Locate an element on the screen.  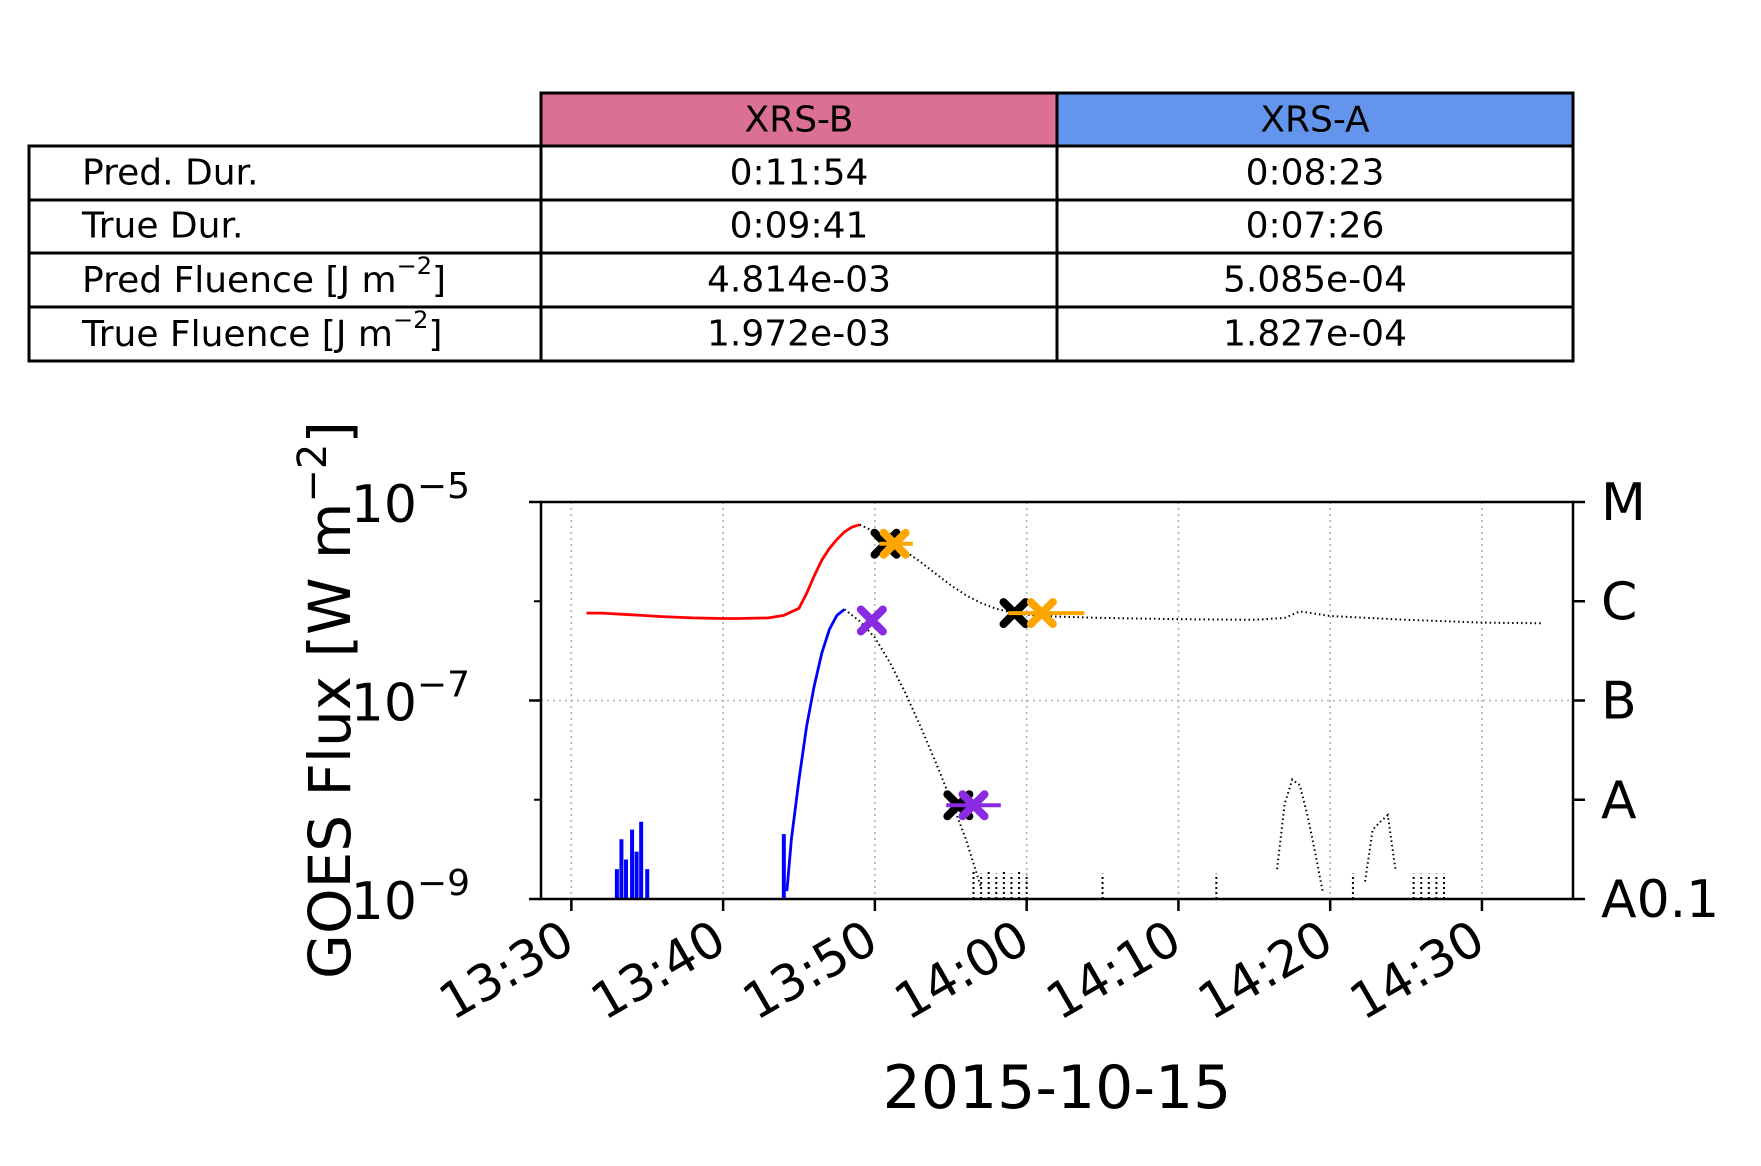
x-tick-label: 14:20 is located at coordinates (1265, 970).